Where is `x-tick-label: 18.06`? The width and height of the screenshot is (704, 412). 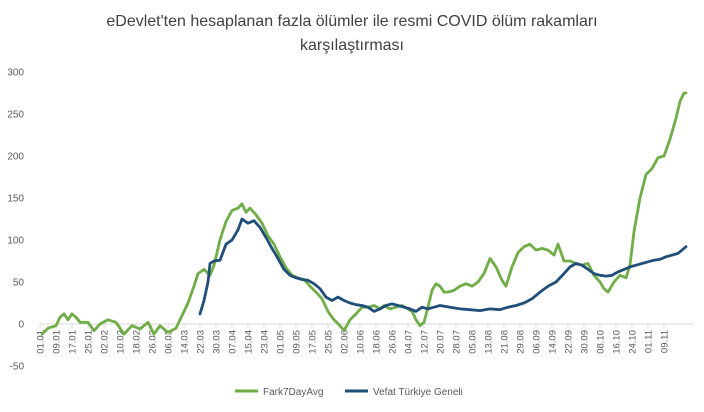
x-tick-label: 18.06 is located at coordinates (377, 342).